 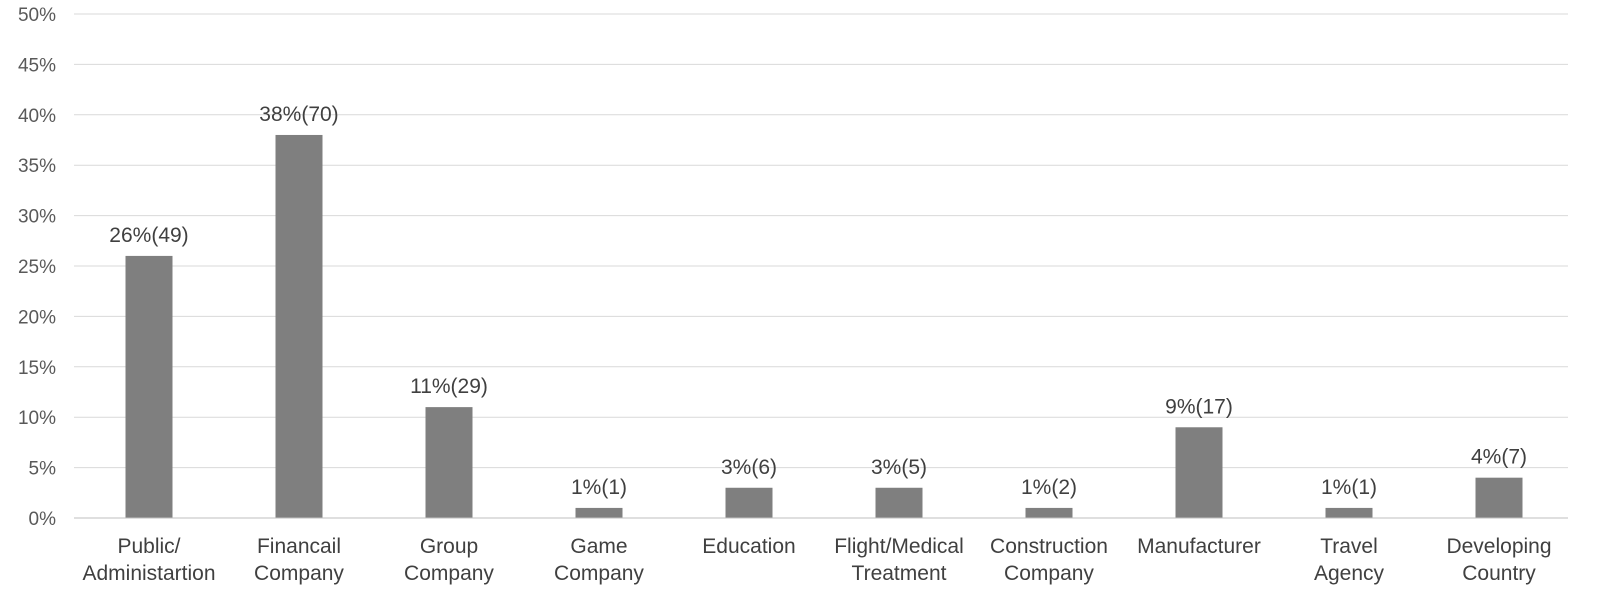 What do you see at coordinates (148, 235) in the screenshot?
I see `data-label: 26%(49)` at bounding box center [148, 235].